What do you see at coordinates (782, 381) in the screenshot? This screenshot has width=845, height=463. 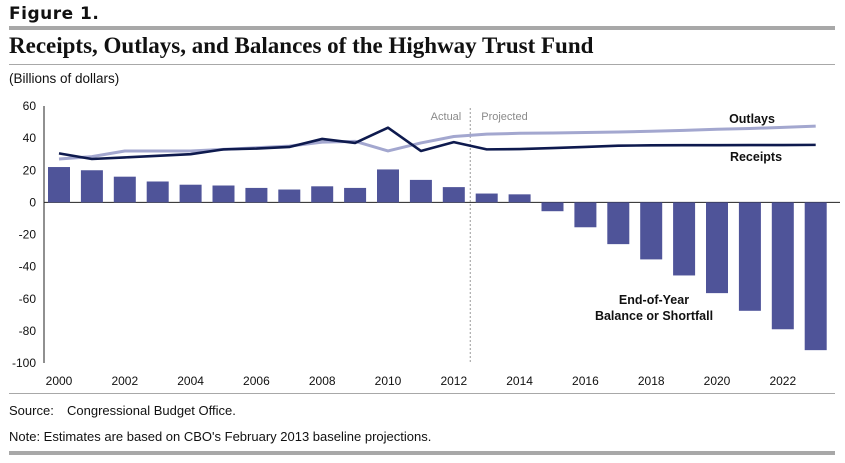 I see `x-tick-label: 2022` at bounding box center [782, 381].